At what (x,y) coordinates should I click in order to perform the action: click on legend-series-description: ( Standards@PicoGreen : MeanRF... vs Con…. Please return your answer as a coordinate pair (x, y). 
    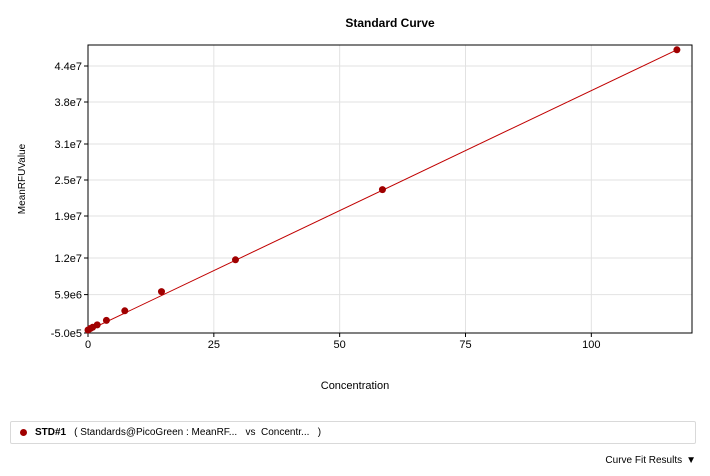
    Looking at the image, I should click on (198, 432).